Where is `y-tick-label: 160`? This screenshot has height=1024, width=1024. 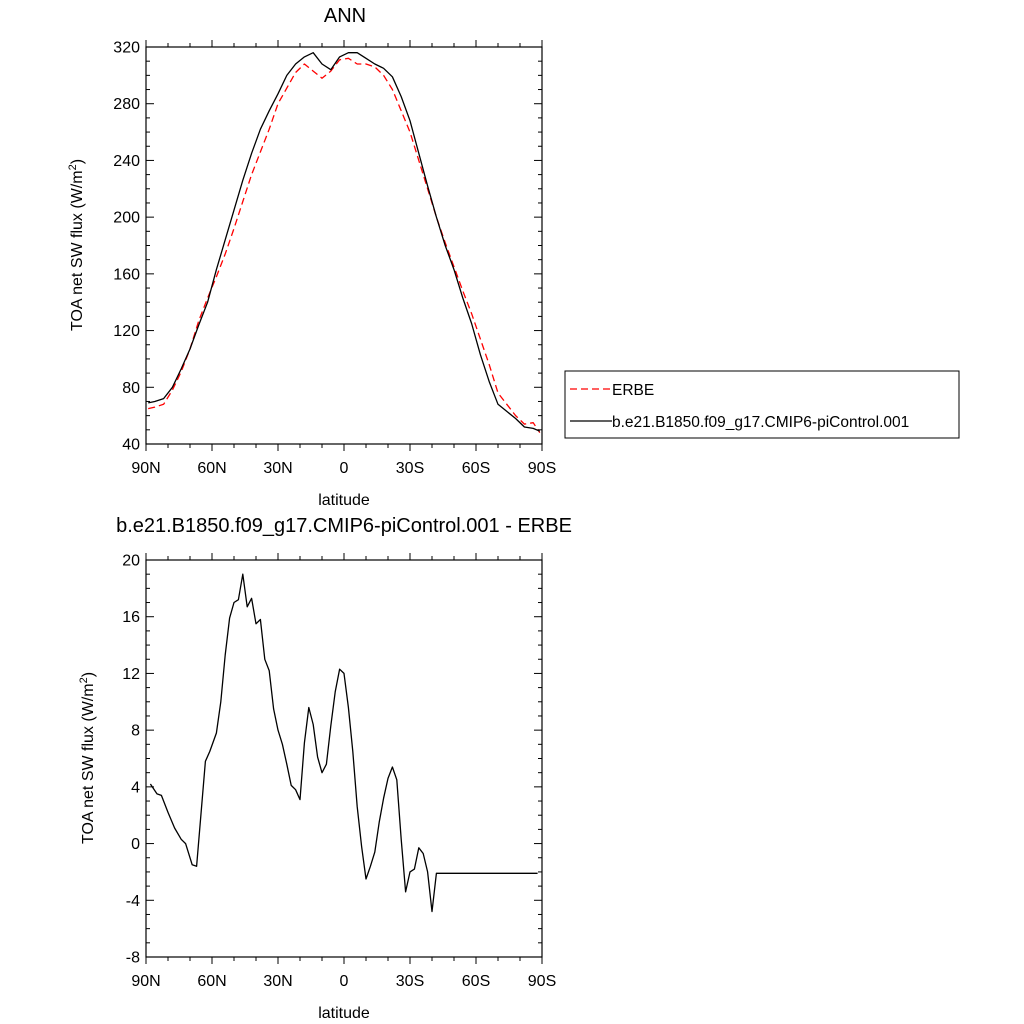 y-tick-label: 160 is located at coordinates (126, 274).